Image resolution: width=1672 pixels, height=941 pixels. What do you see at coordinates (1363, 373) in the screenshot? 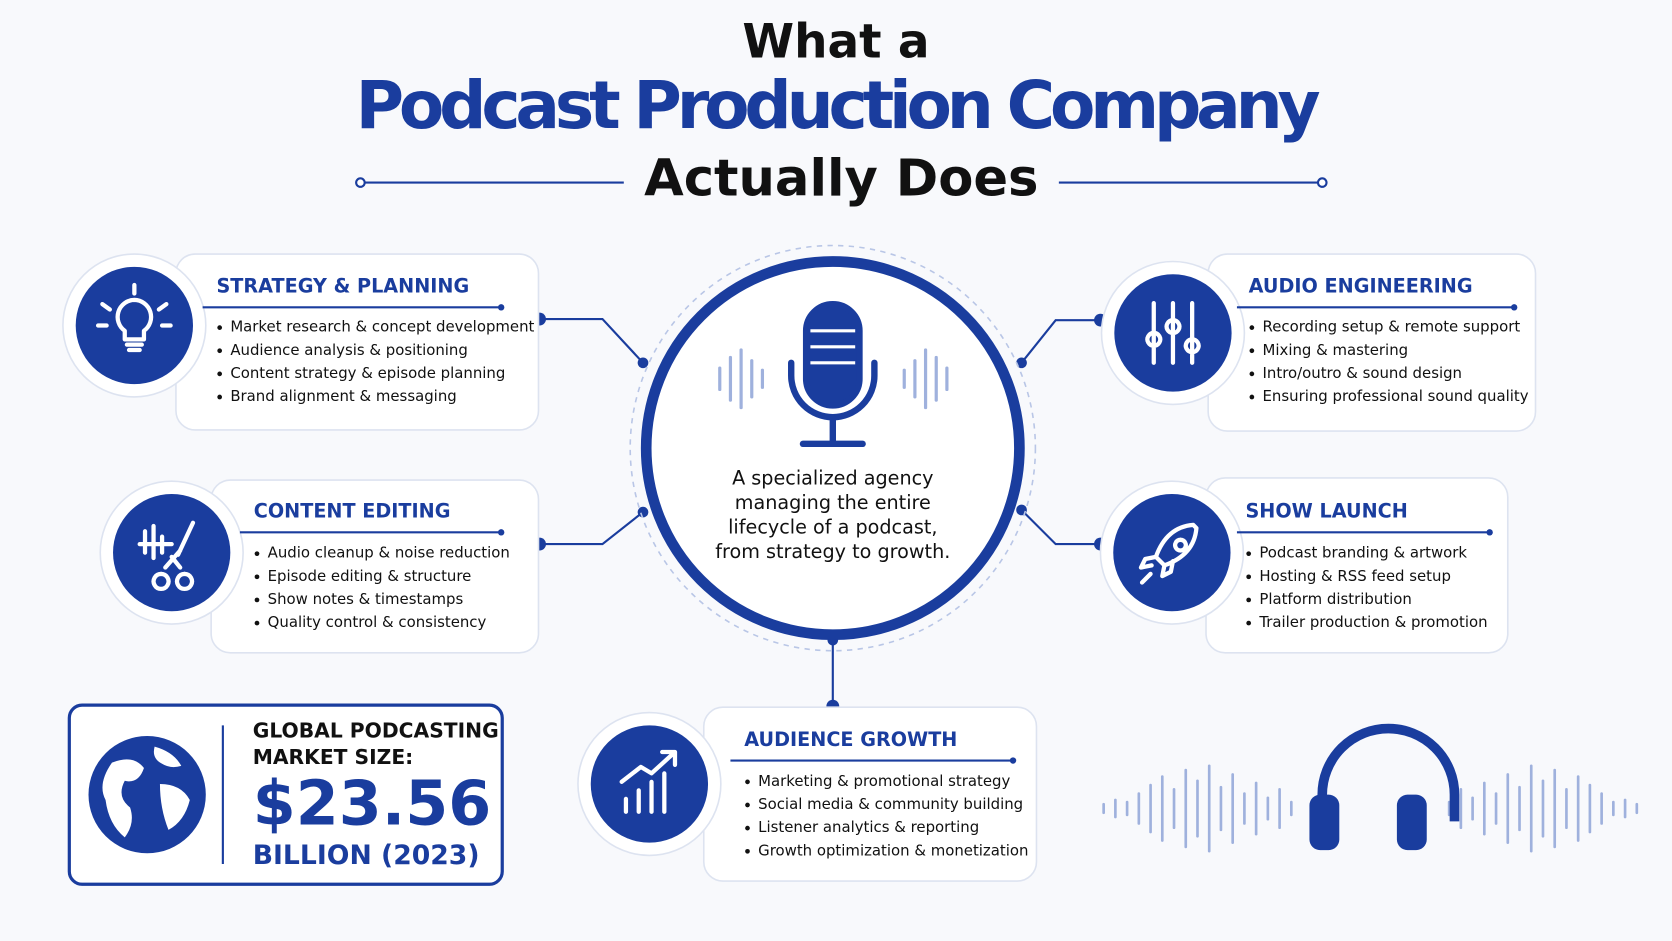
I see `card-item: Intro/outro & sound design` at bounding box center [1363, 373].